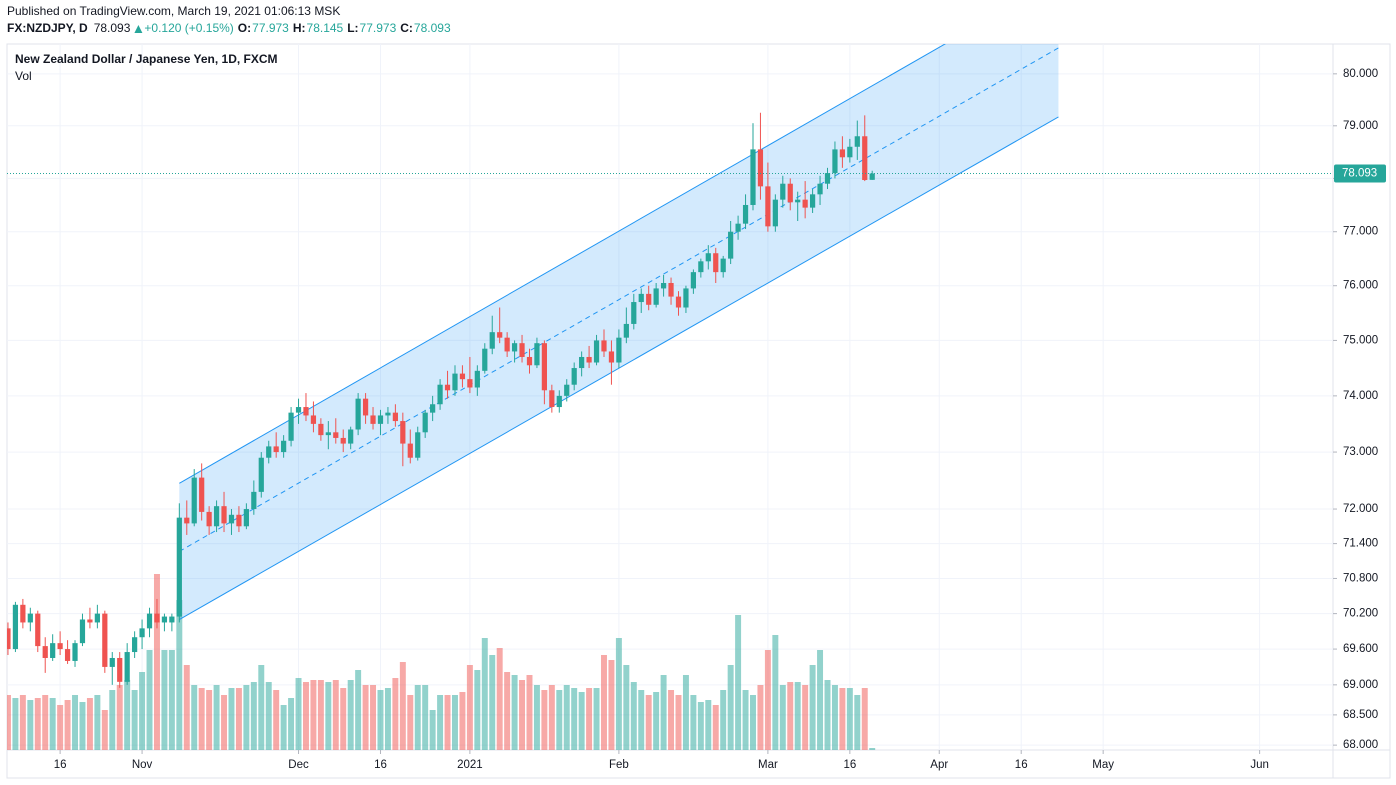 The height and width of the screenshot is (785, 1396). What do you see at coordinates (1360, 340) in the screenshot?
I see `y-tick-label: 75.000` at bounding box center [1360, 340].